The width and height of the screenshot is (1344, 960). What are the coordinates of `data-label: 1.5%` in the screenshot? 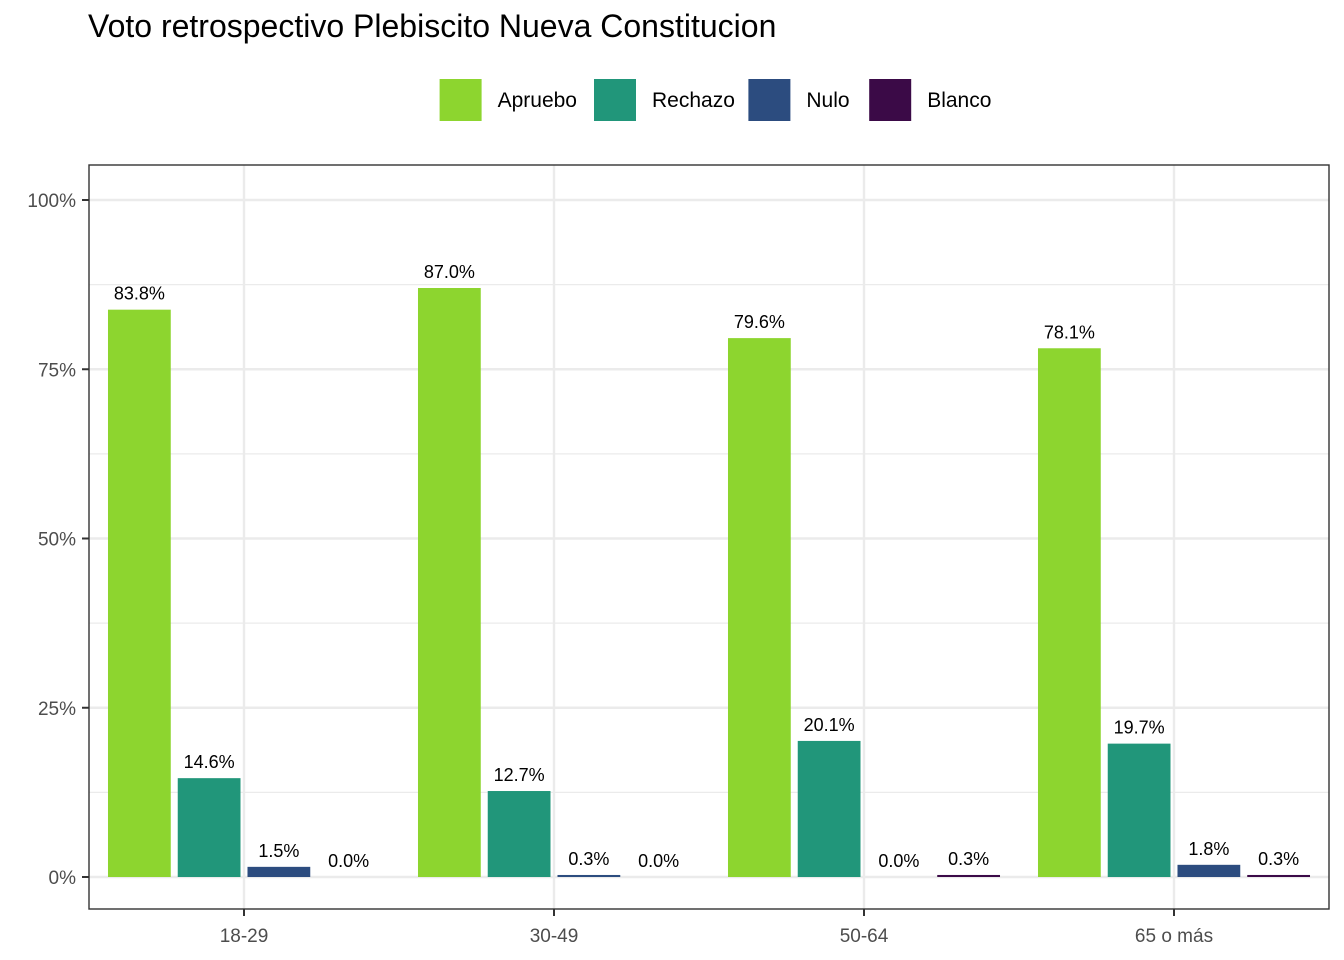 It's located at (278, 851).